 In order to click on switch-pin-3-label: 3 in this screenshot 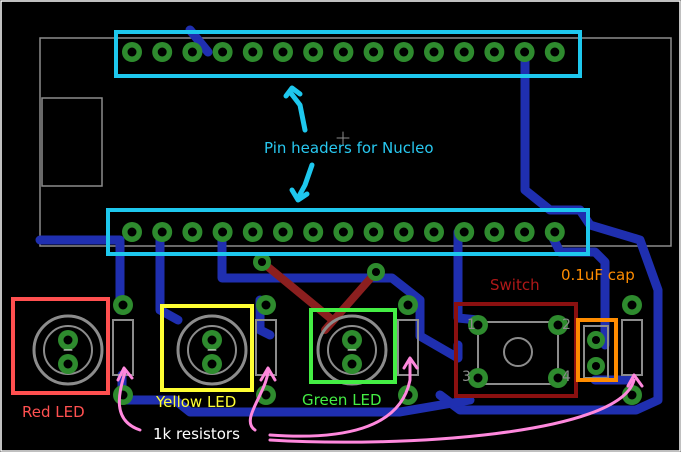, I will do `click(466, 377)`.